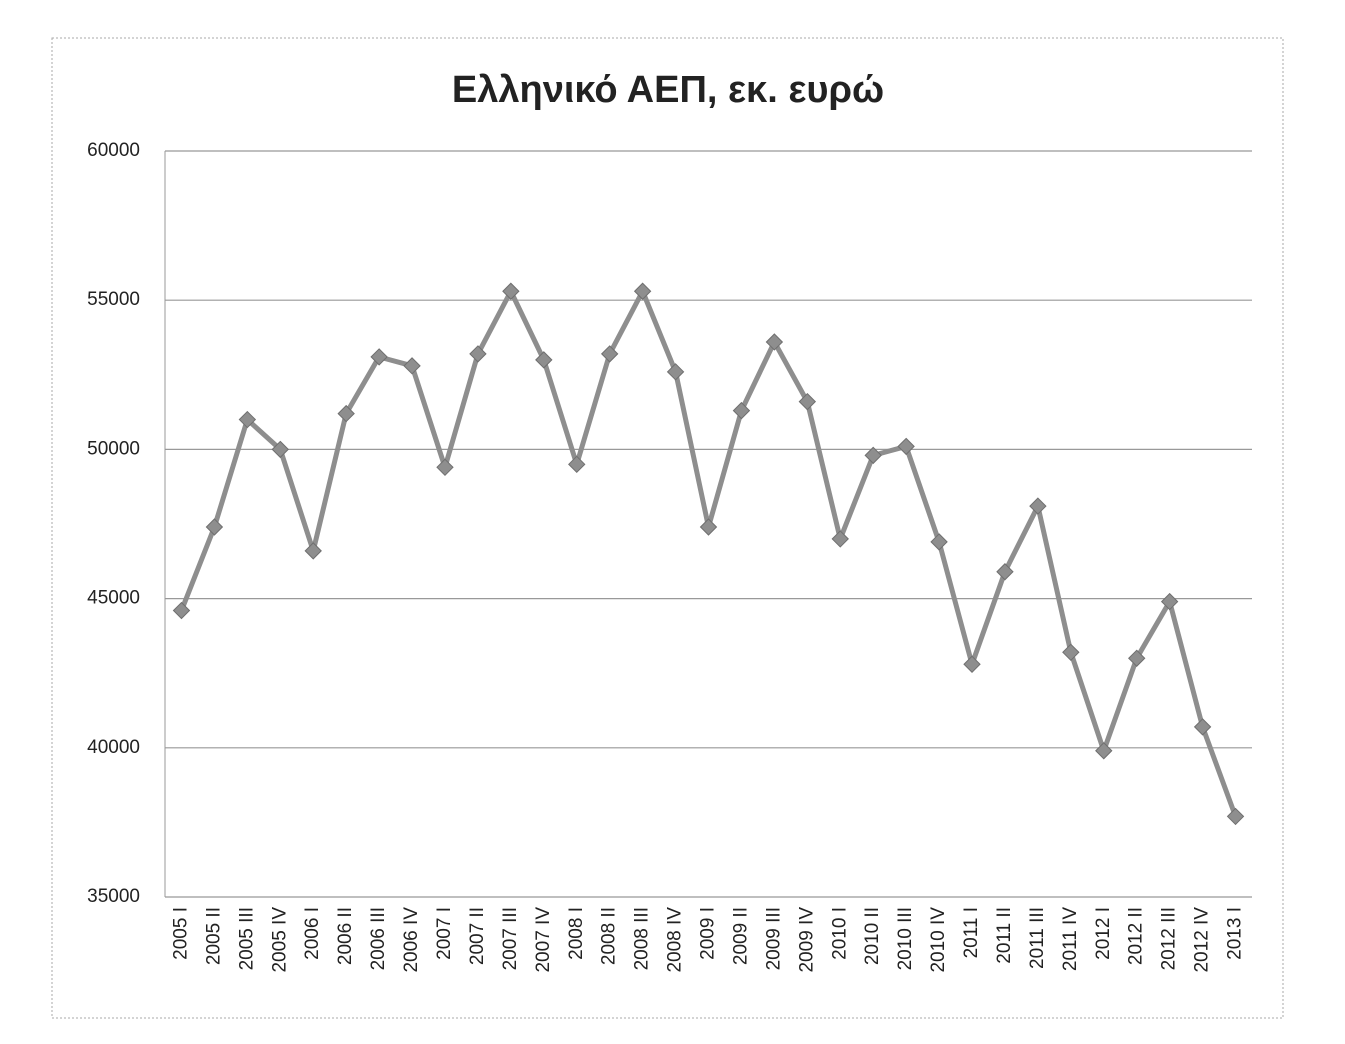 The image size is (1345, 1044). Describe the element at coordinates (113, 448) in the screenshot. I see `y-tick-label: 50000` at that location.